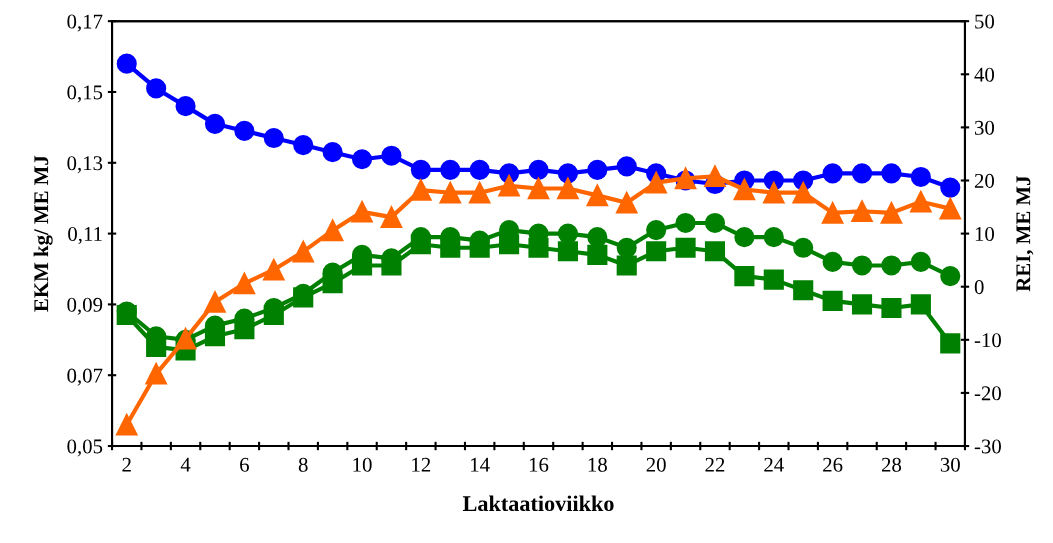 Image resolution: width=1053 pixels, height=543 pixels. What do you see at coordinates (85, 23) in the screenshot?
I see `y-tick-label: 0,17` at bounding box center [85, 23].